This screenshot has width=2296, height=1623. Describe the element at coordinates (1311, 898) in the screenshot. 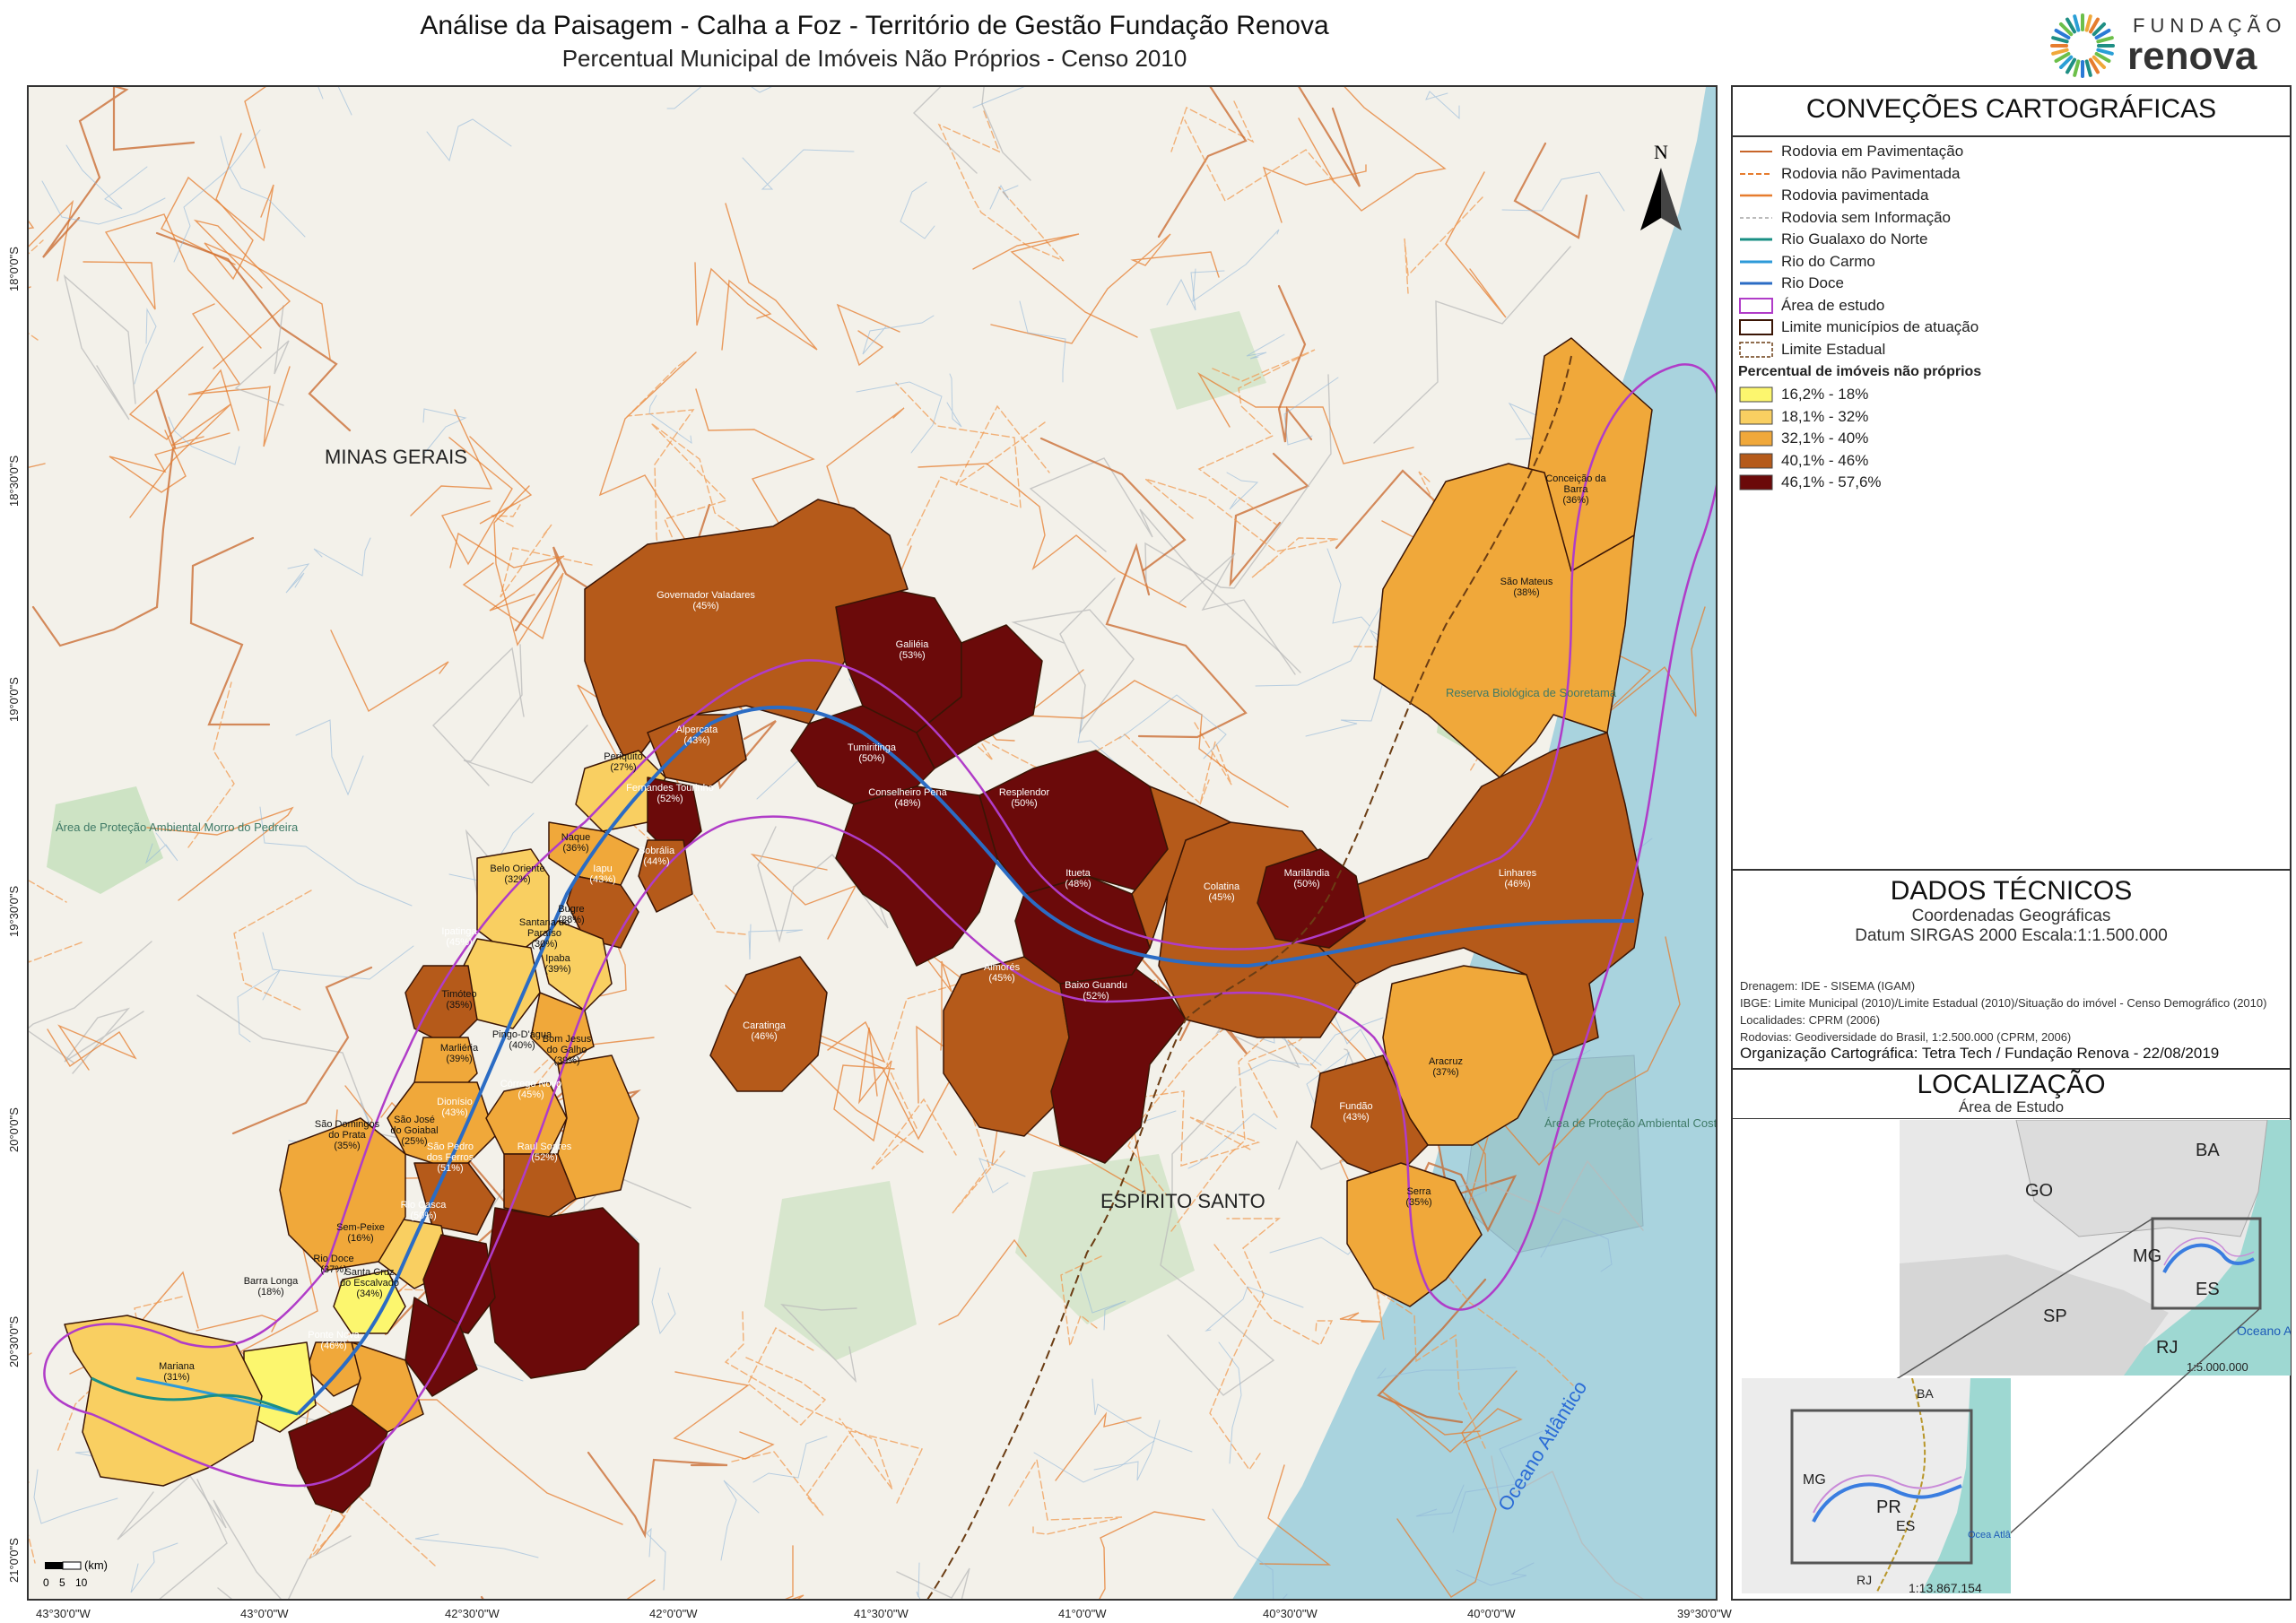

I see `municipality-marilandia` at that location.